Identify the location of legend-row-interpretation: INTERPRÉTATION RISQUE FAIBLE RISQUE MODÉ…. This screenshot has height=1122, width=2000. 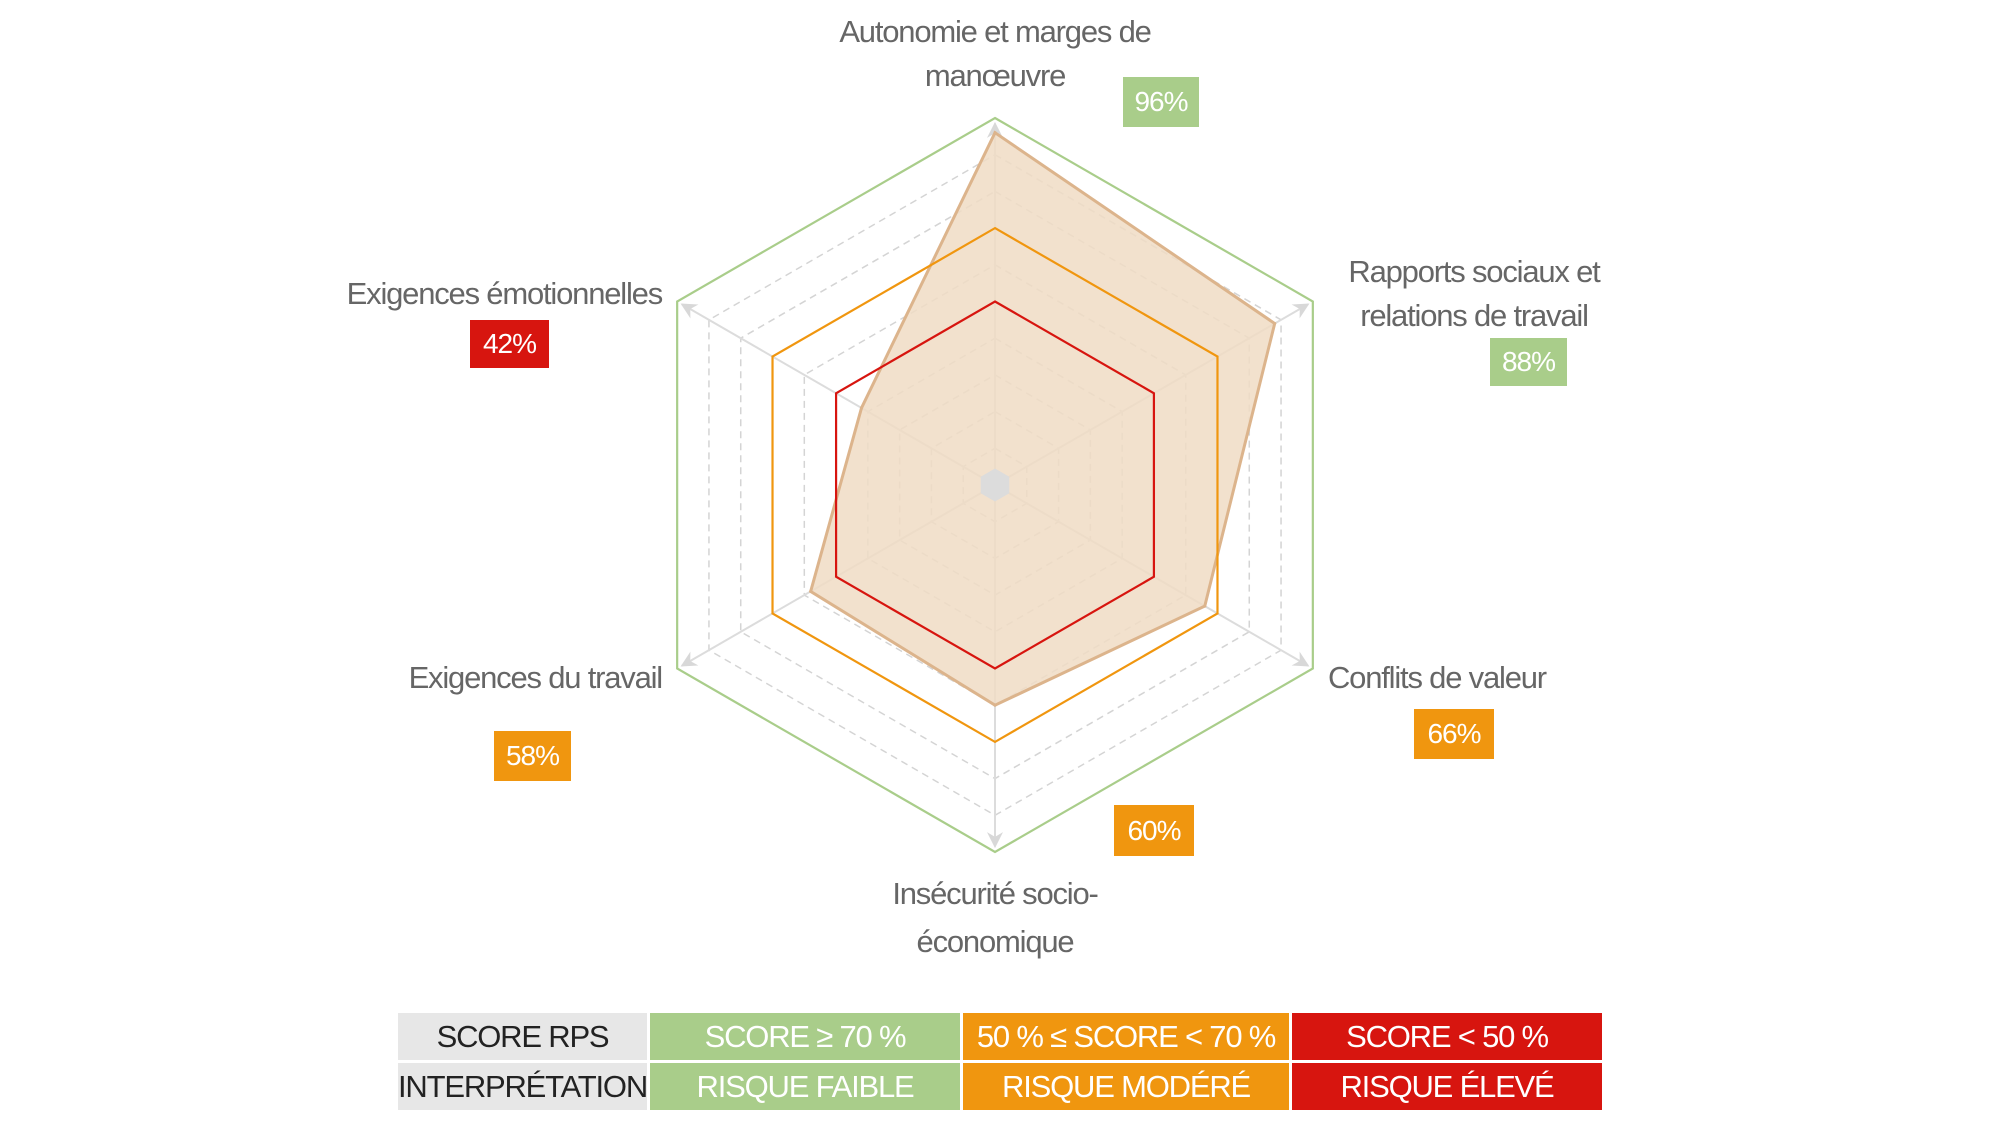
(1000, 1086).